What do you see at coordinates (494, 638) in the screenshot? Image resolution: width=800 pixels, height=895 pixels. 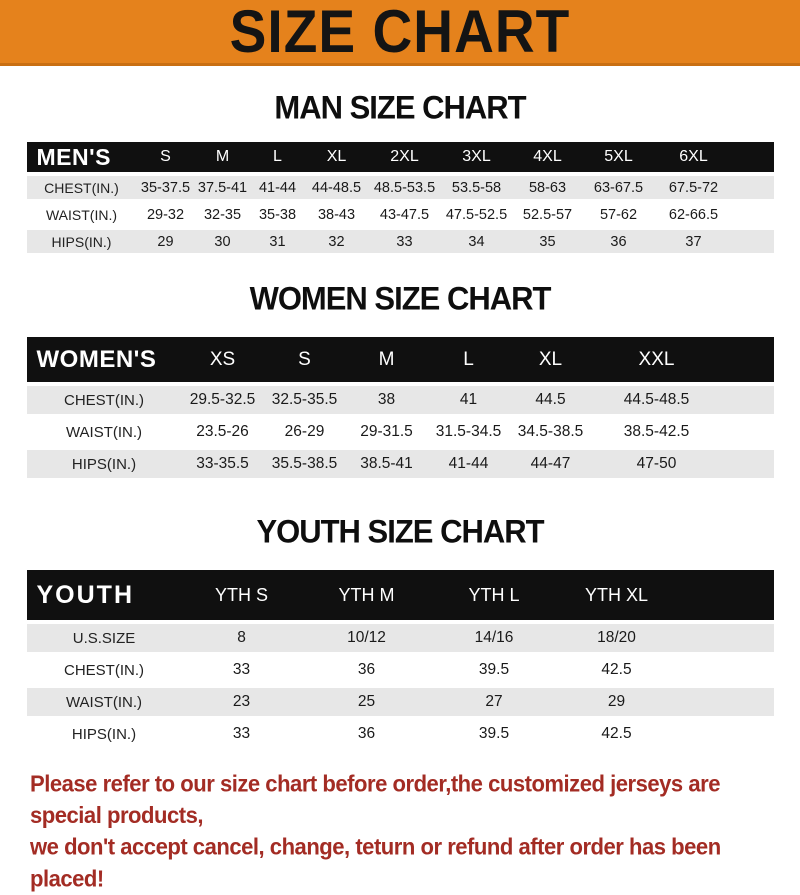 I see `cell: 14/16` at bounding box center [494, 638].